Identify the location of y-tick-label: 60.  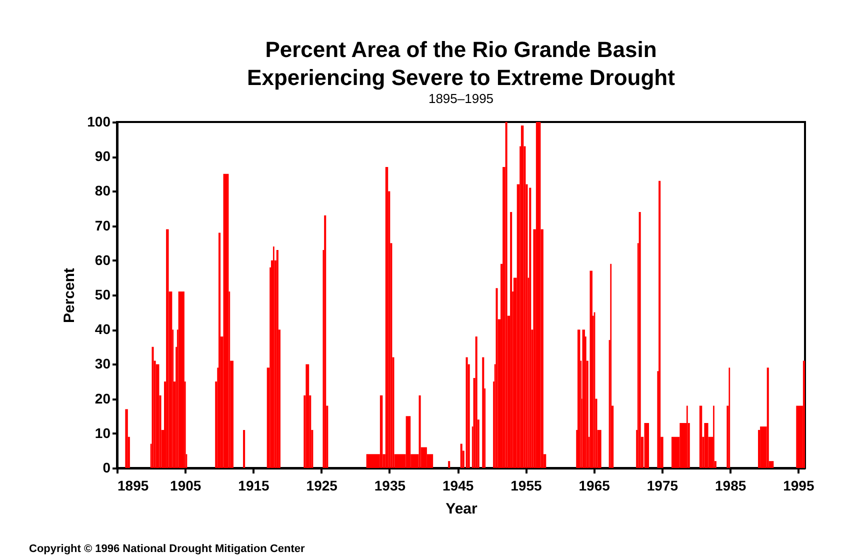
(102, 260).